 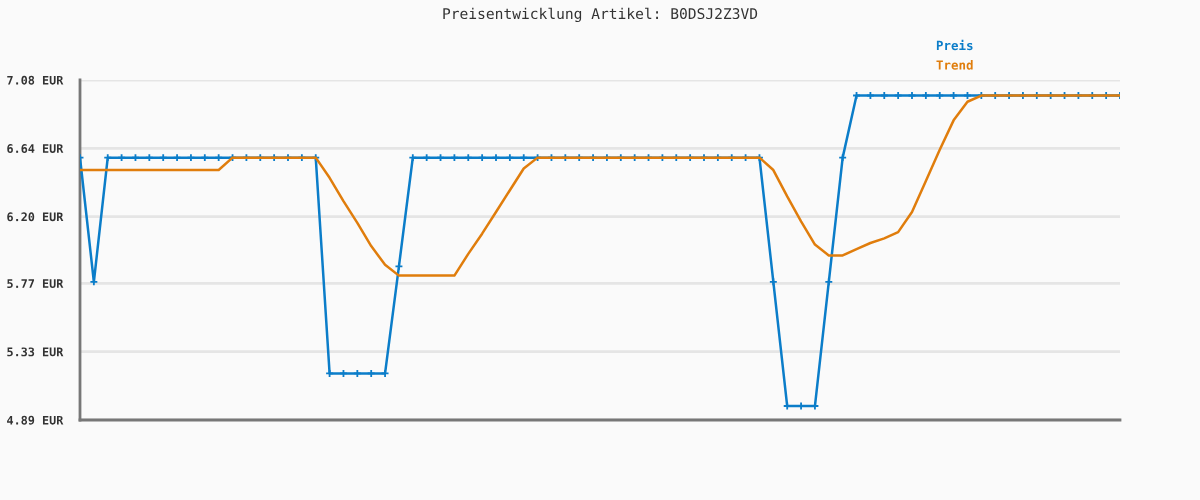 What do you see at coordinates (954, 65) in the screenshot?
I see `text: Trend` at bounding box center [954, 65].